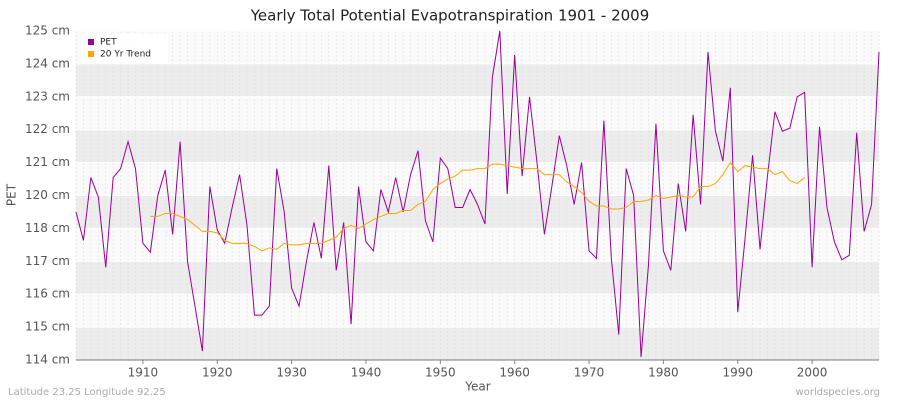  What do you see at coordinates (108, 43) in the screenshot?
I see `legend-label: PET` at bounding box center [108, 43].